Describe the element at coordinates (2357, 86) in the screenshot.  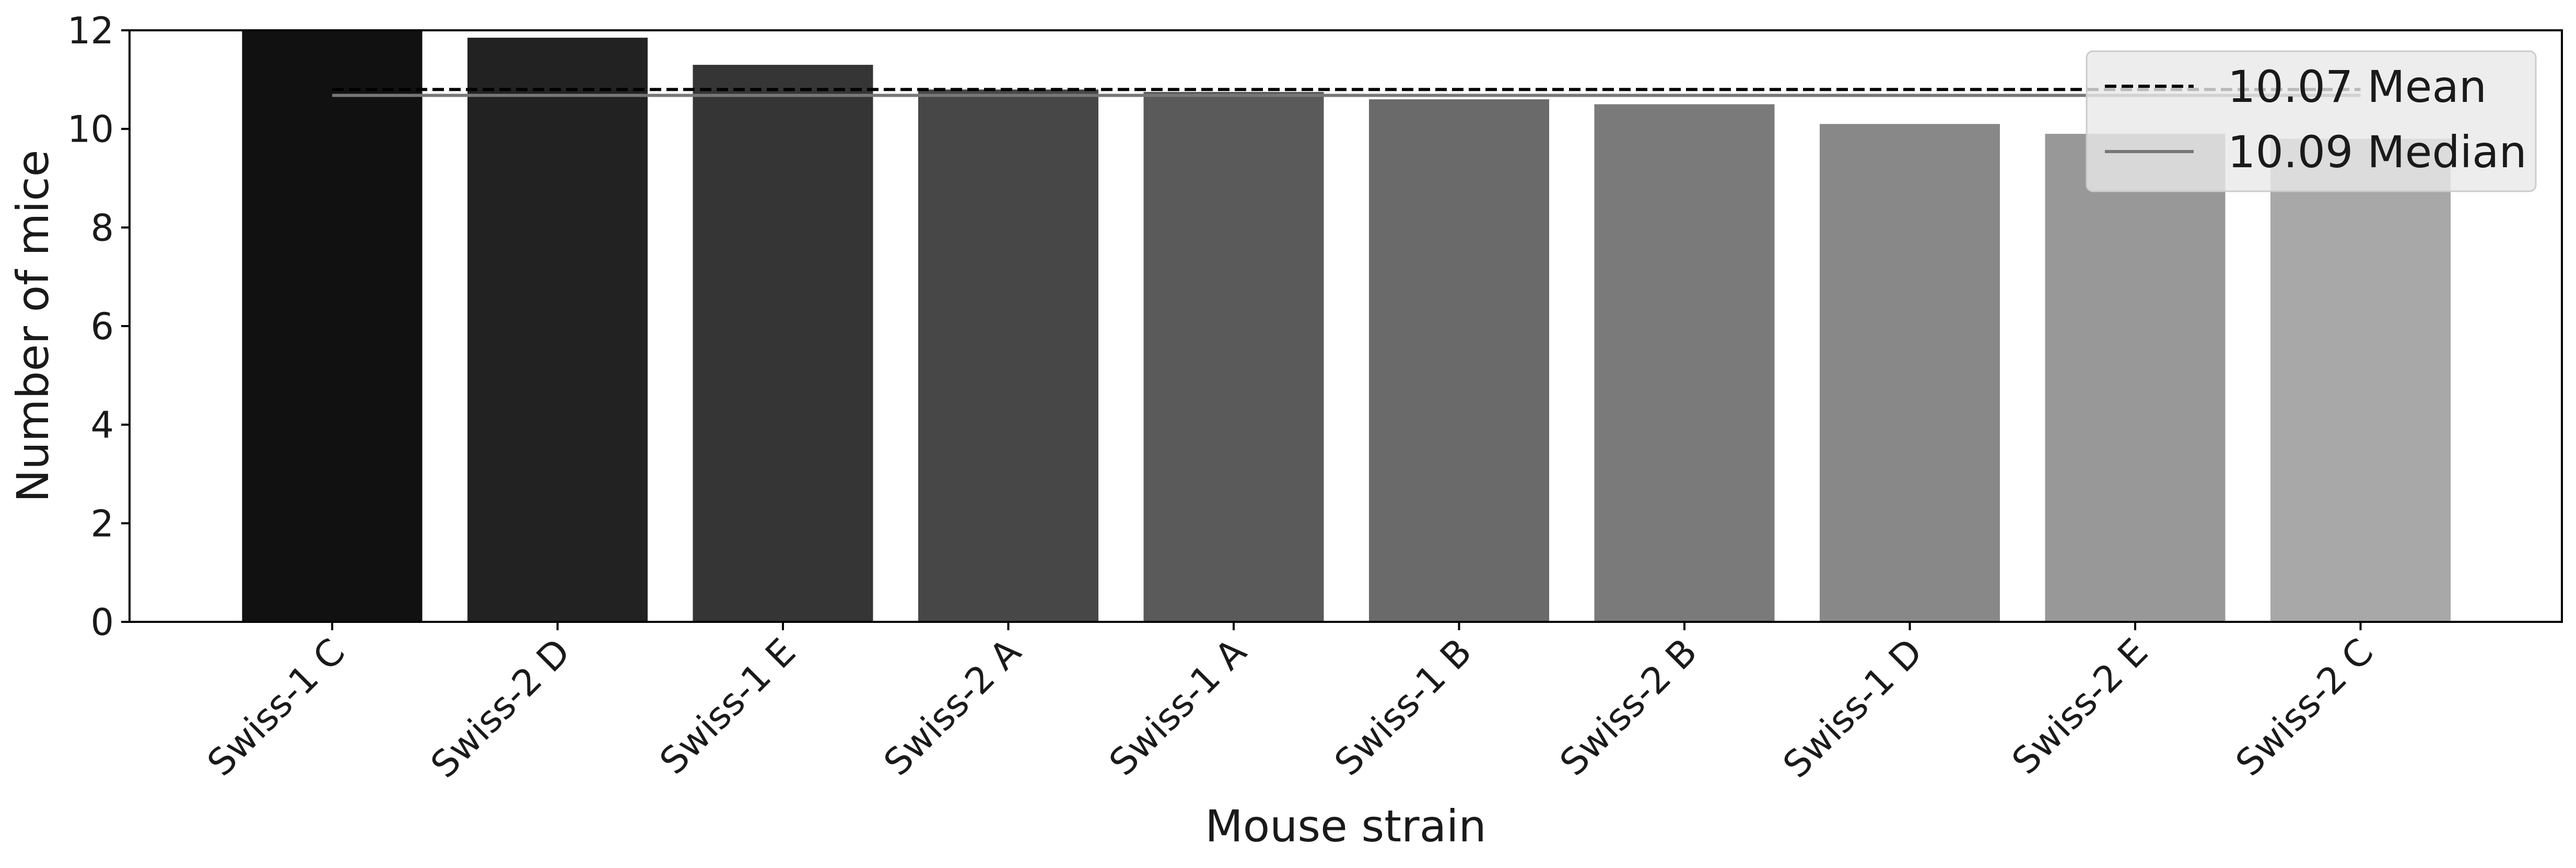
I see `legend-label: 10.07 Mean` at that location.